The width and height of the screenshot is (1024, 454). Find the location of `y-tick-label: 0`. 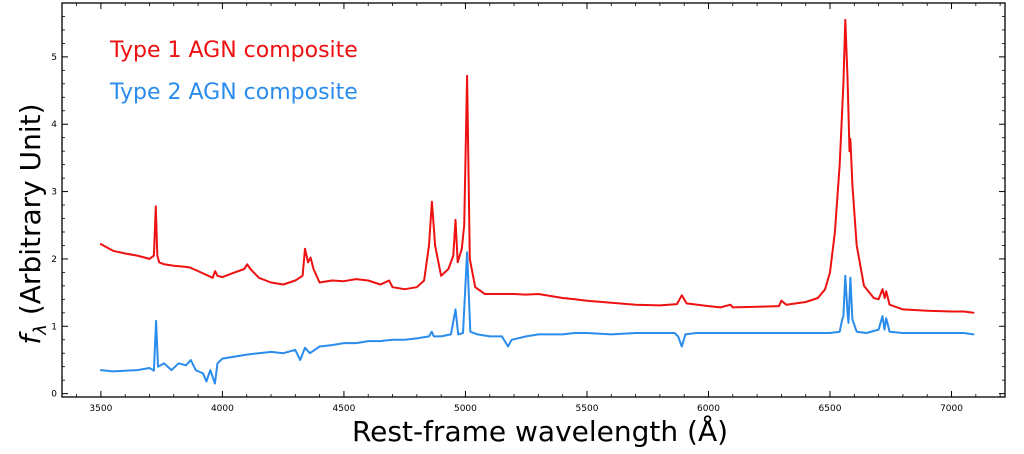

y-tick-label: 0 is located at coordinates (54, 395).